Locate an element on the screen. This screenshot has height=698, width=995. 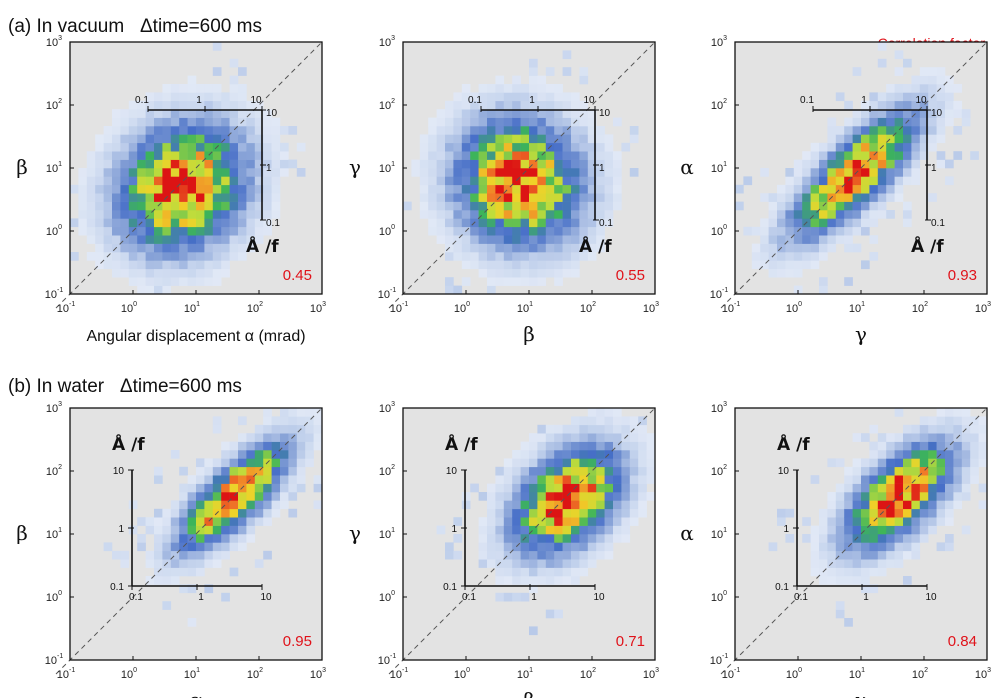
y-tick-label: 103 is located at coordinates (719, 42).